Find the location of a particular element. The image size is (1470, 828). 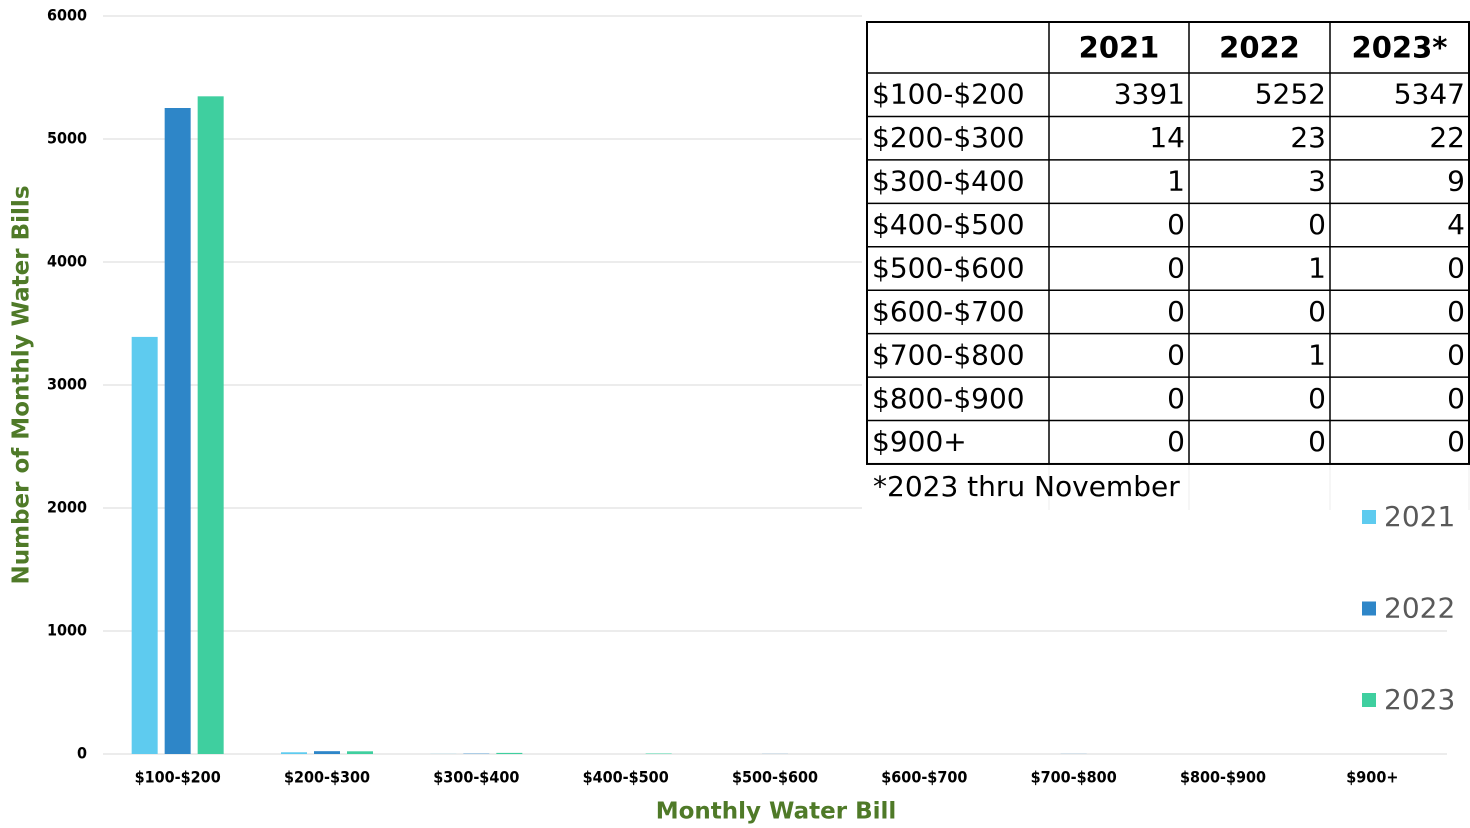

table-cell: 22 is located at coordinates (1447, 137).